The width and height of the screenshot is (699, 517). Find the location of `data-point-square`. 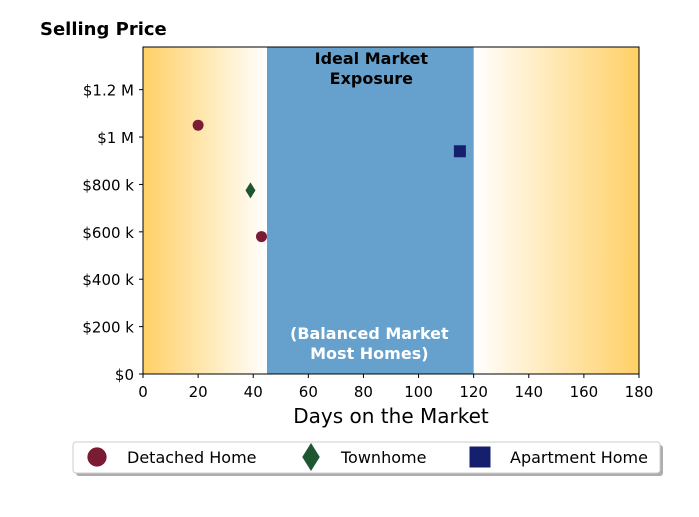

data-point-square is located at coordinates (459, 151).